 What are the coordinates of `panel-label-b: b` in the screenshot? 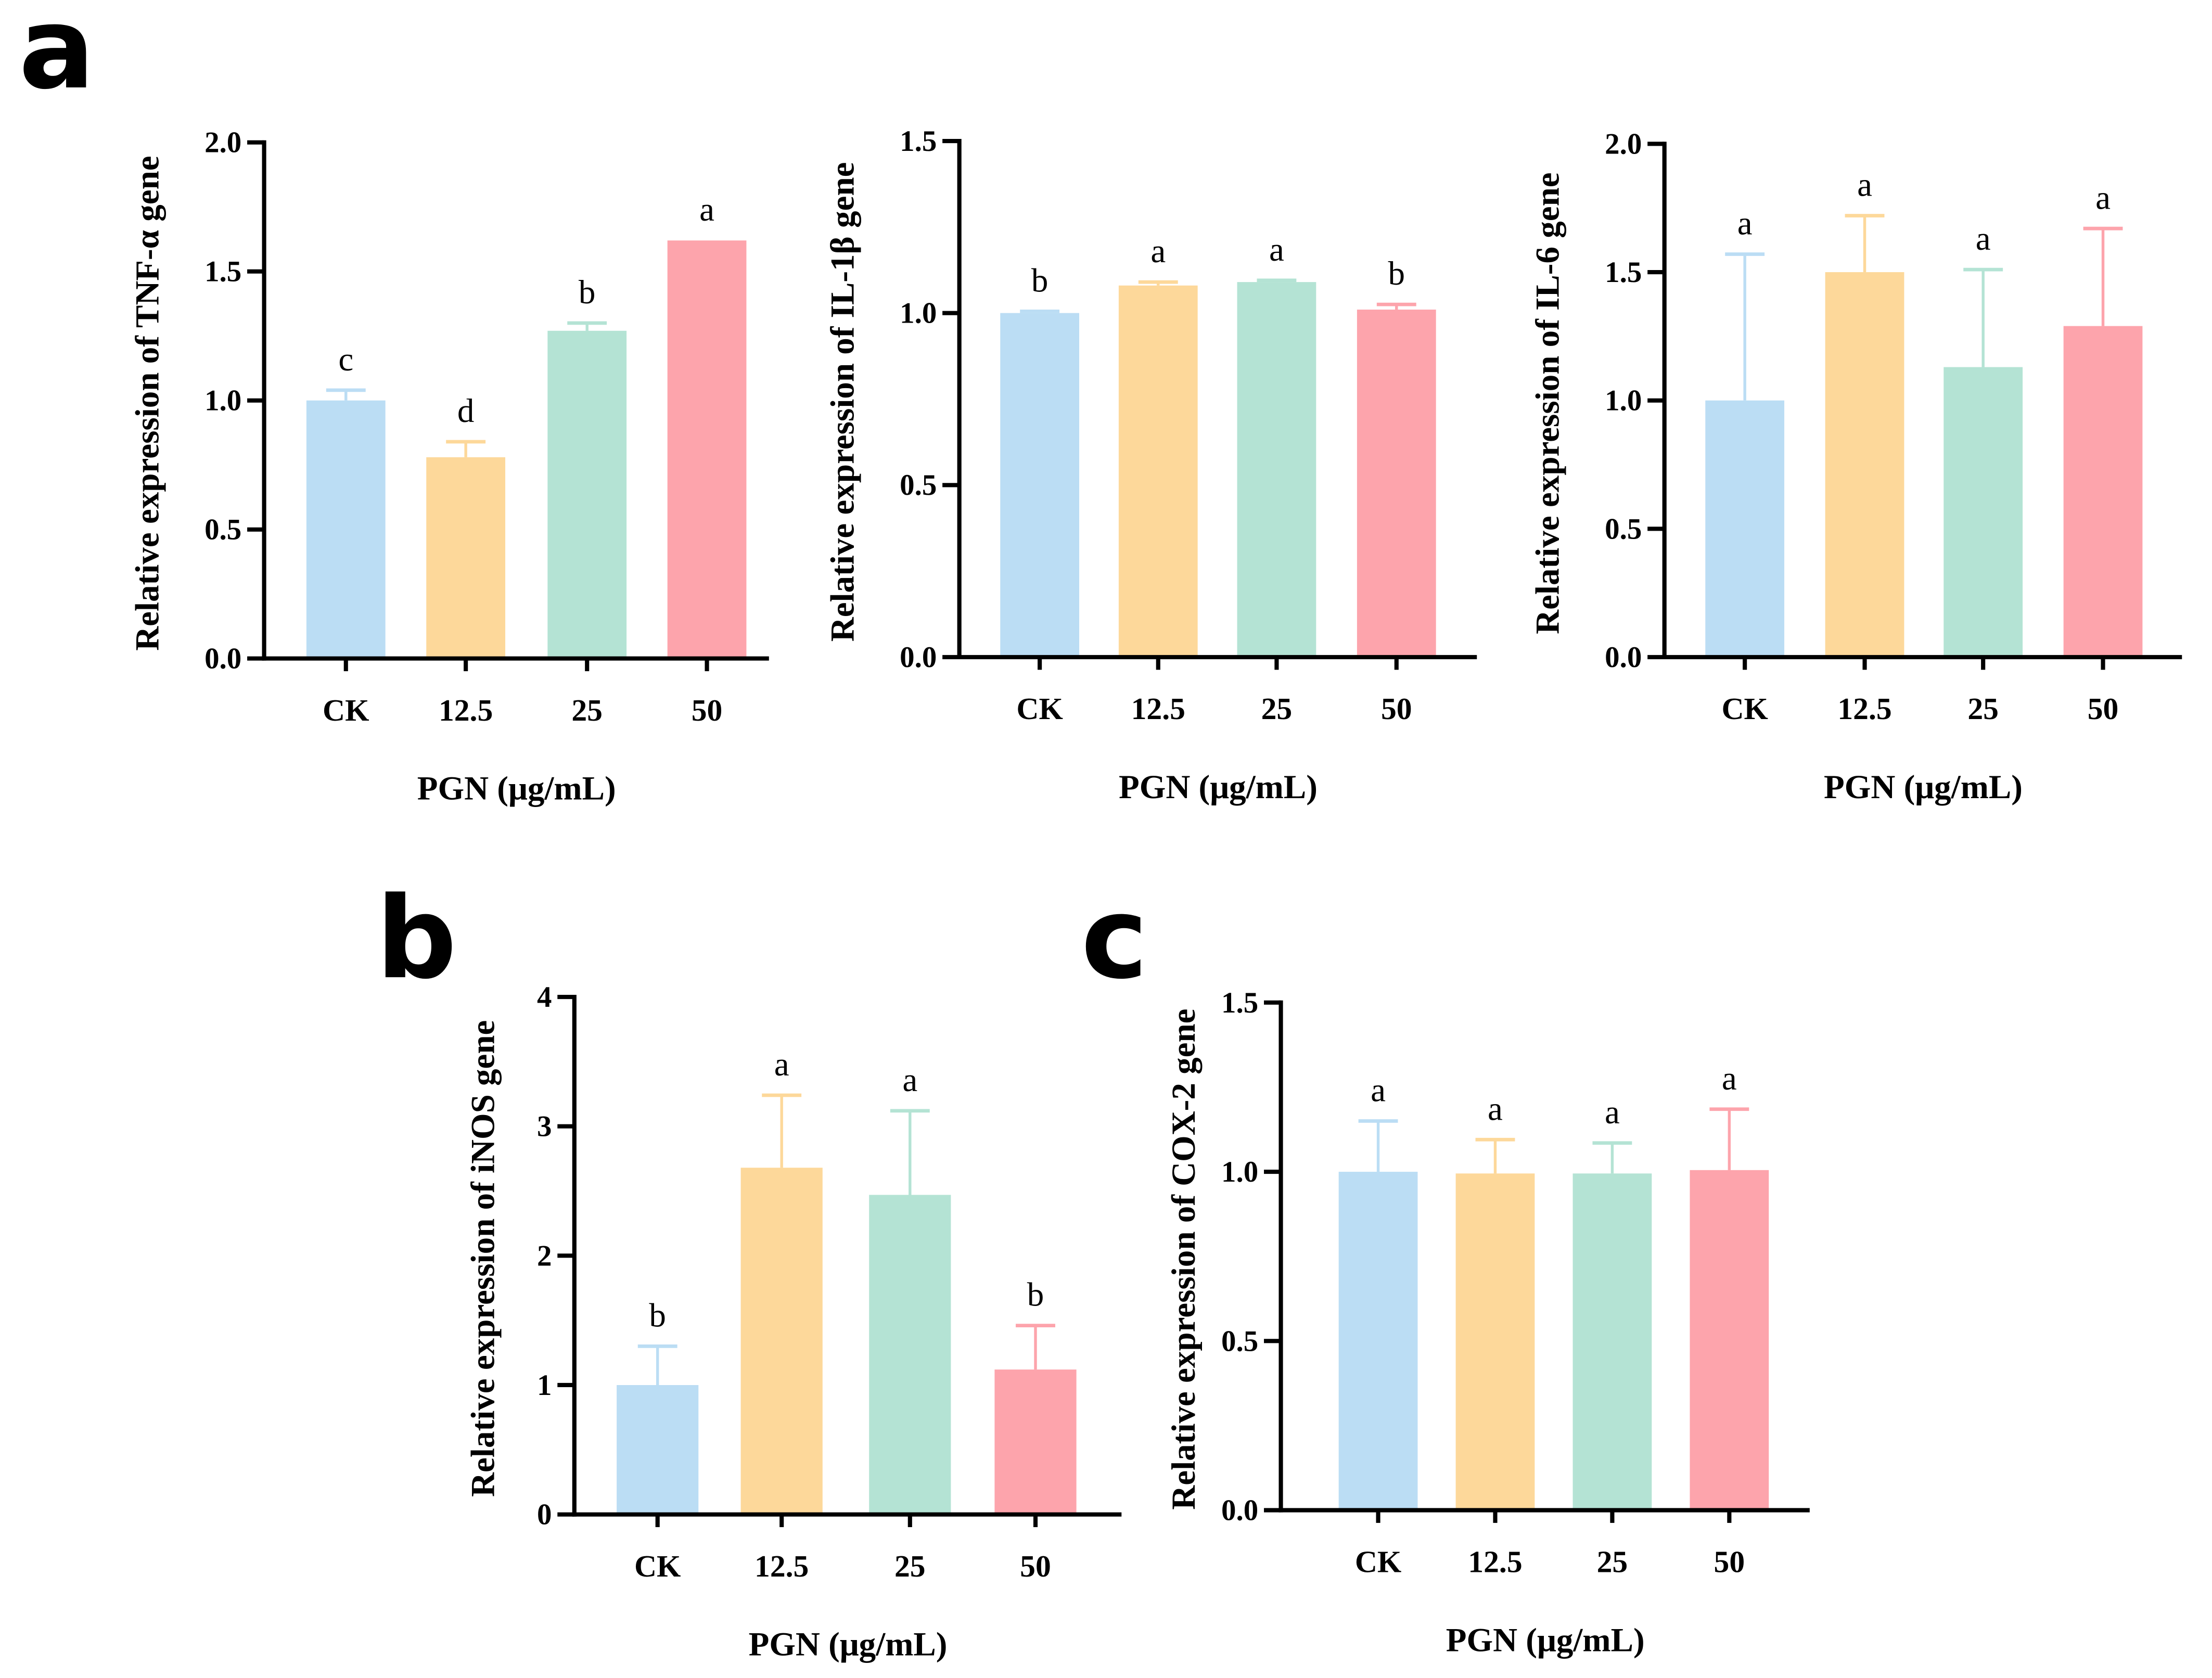 It's located at (416, 938).